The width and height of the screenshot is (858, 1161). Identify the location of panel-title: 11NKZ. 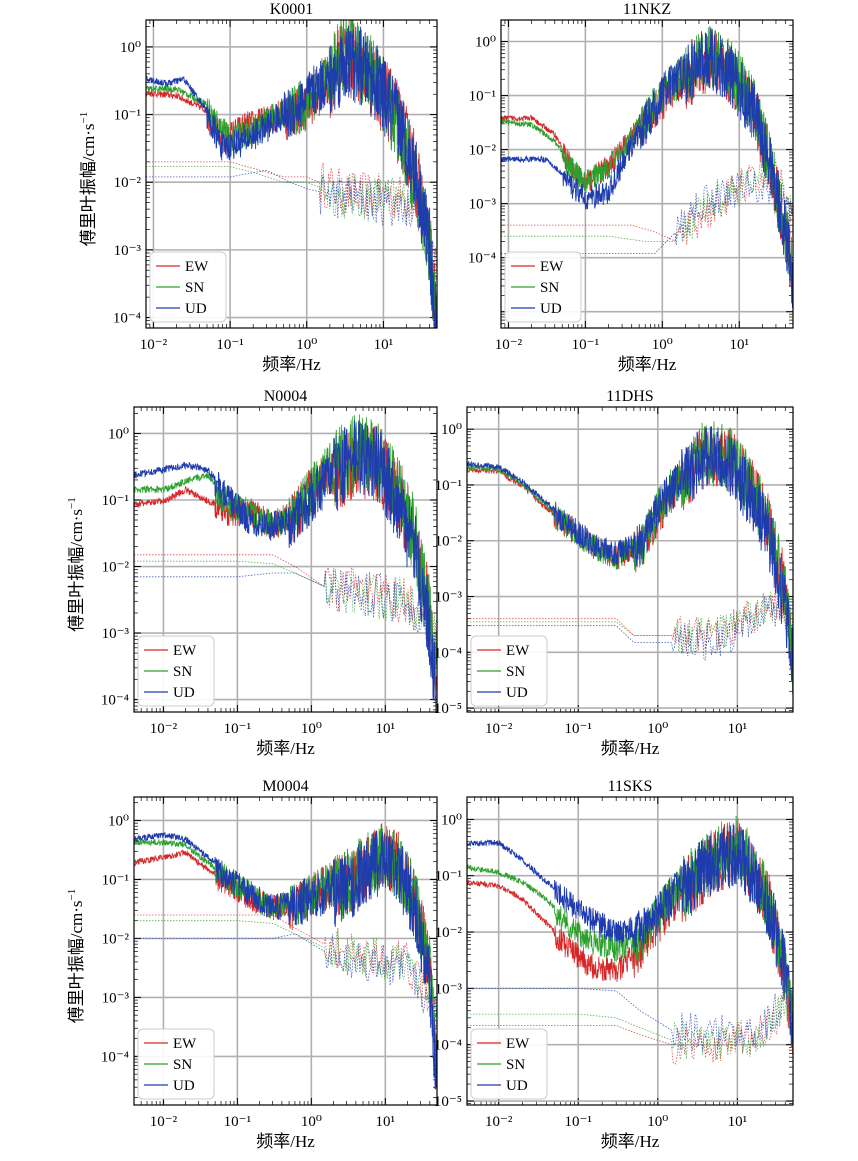
(647, 9).